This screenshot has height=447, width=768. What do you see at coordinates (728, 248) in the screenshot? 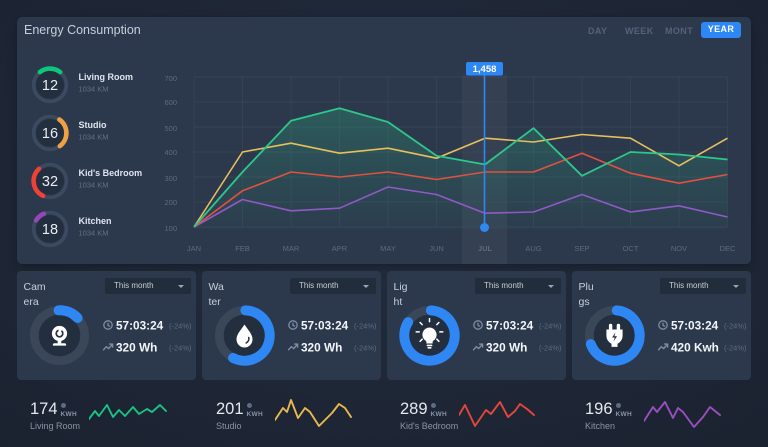
I see `svg-text: DEC` at bounding box center [728, 248].